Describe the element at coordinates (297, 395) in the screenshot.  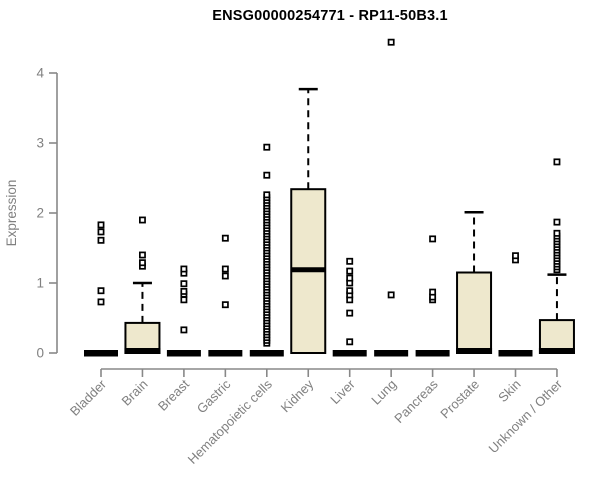
I see `category-label: Kidney` at that location.